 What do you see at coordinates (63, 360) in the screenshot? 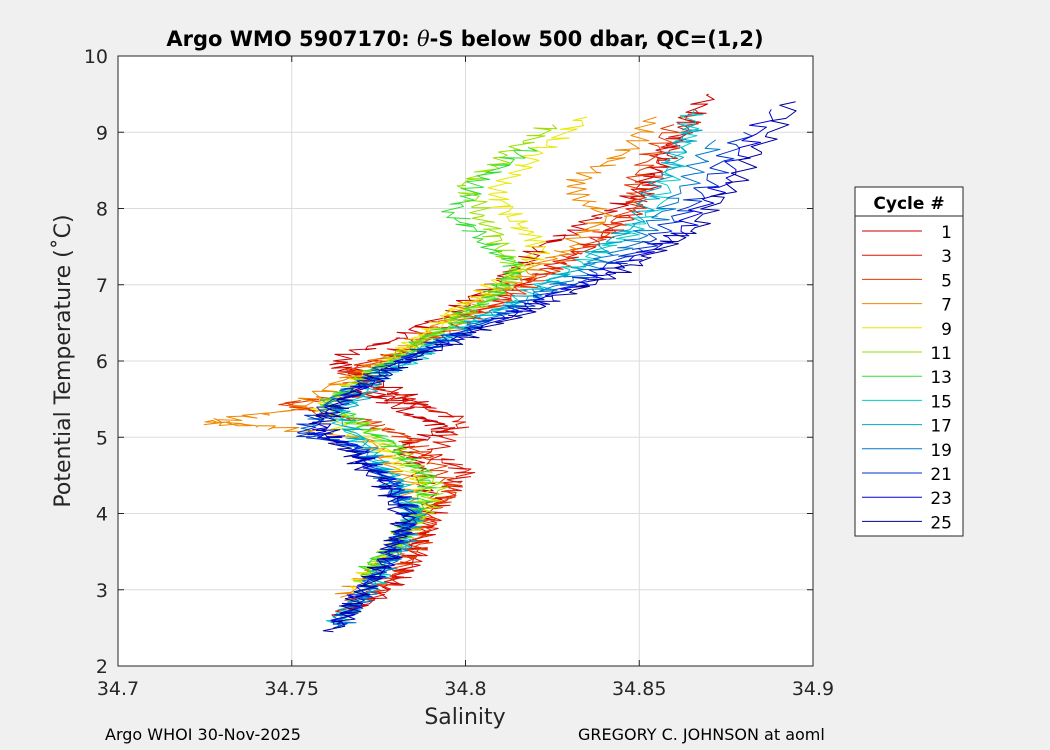
I see `y-axis-label: Potential Temperature (˚C)` at bounding box center [63, 360].